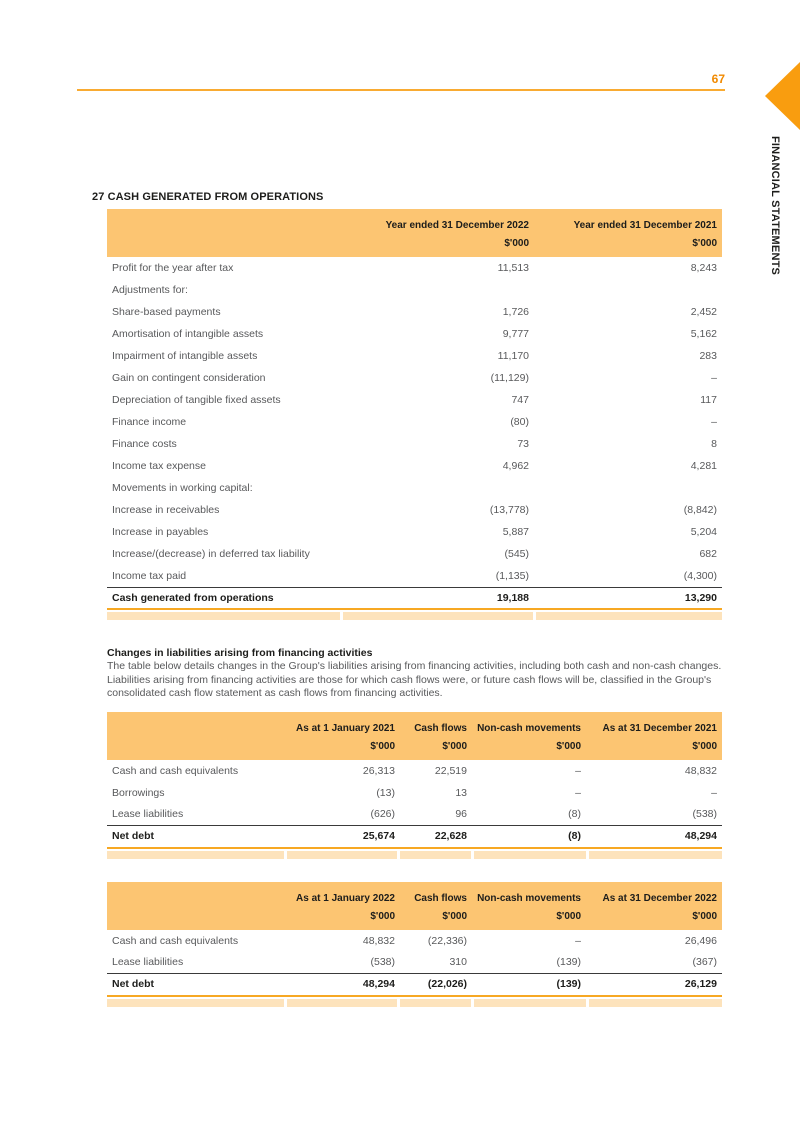 The image size is (800, 1131). I want to click on cell-value: (80), so click(519, 422).